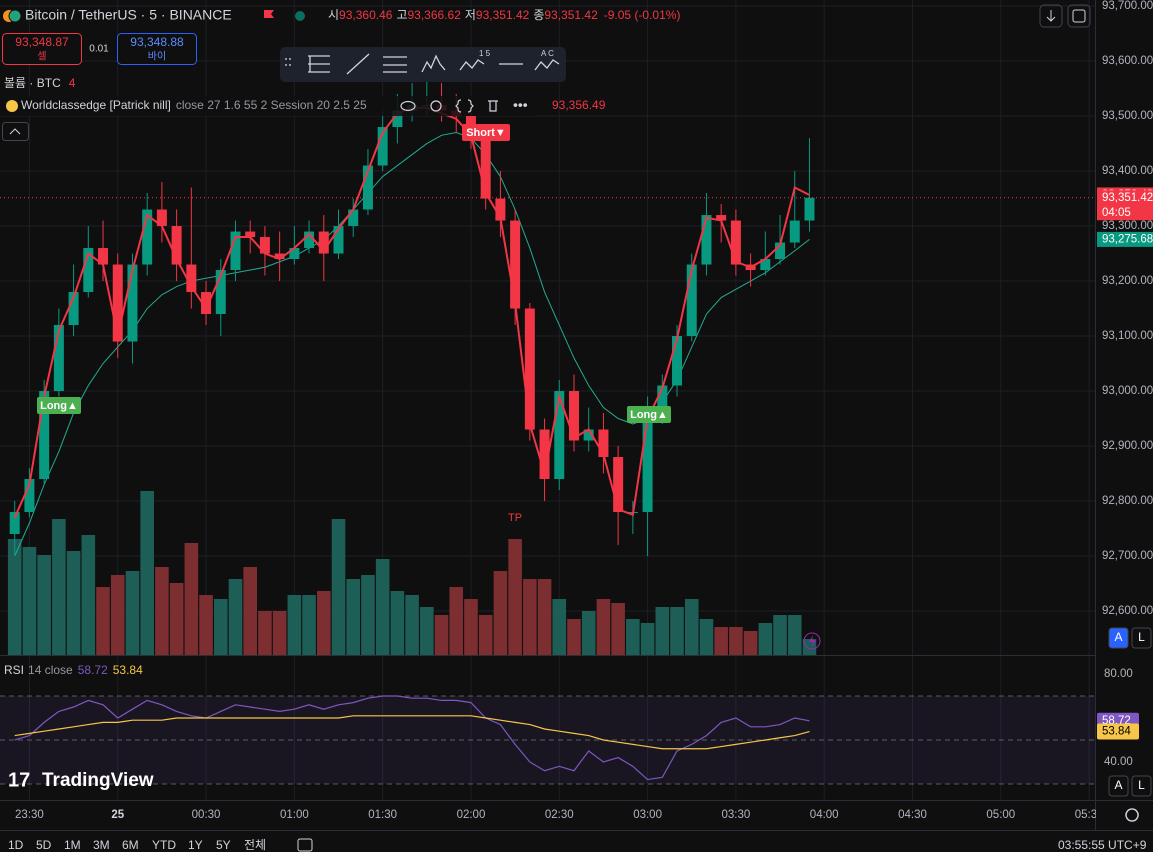 This screenshot has height=852, width=1153. What do you see at coordinates (395, 64) in the screenshot?
I see `tool-channel` at bounding box center [395, 64].